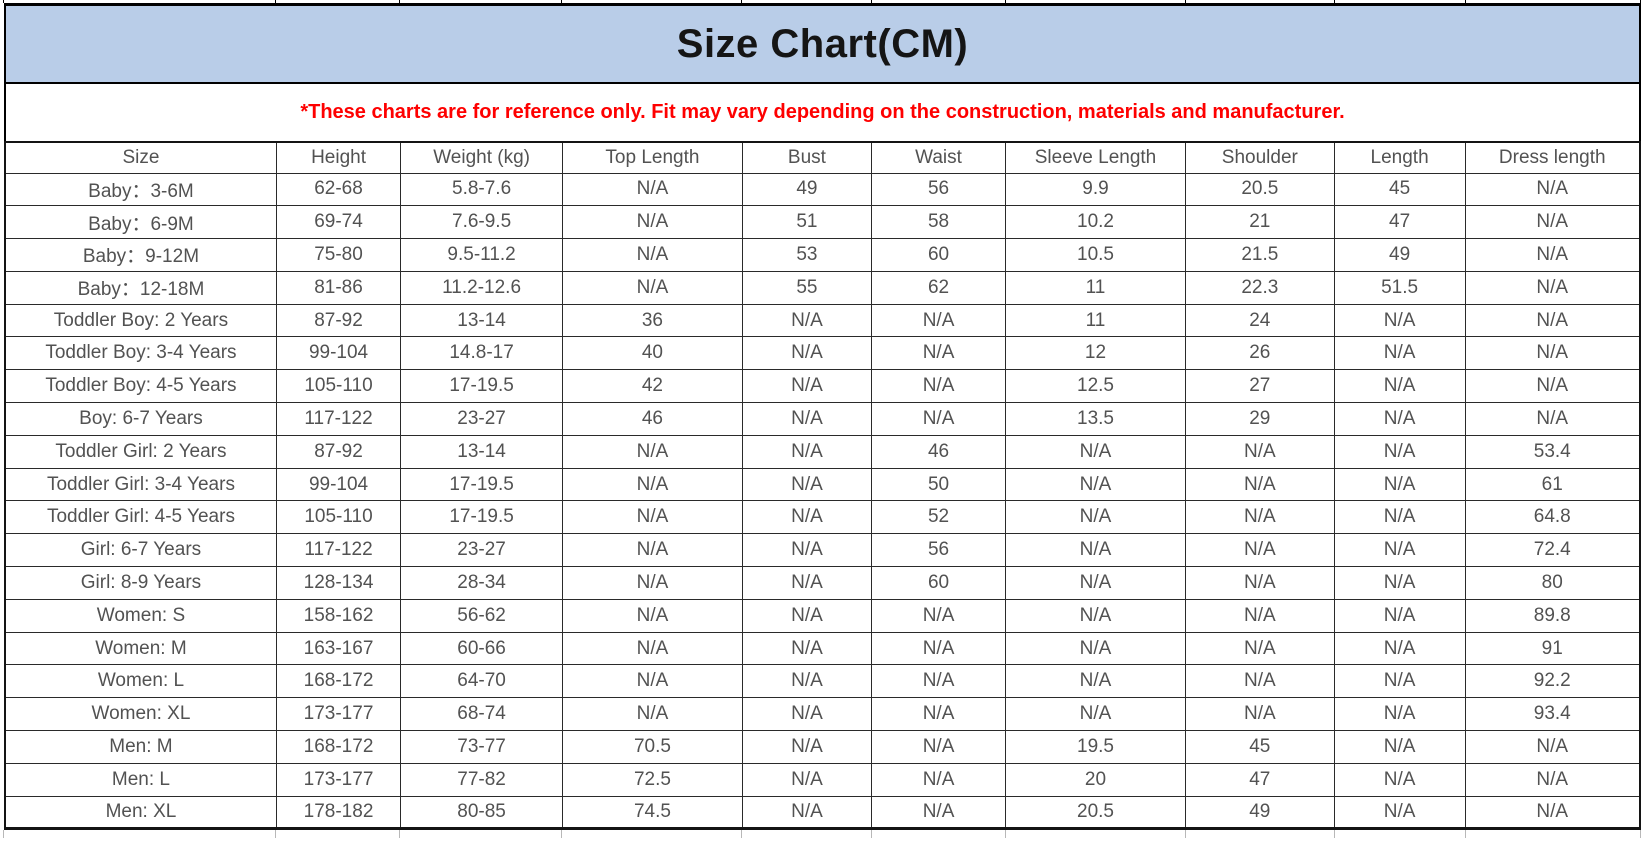 Image resolution: width=1645 pixels, height=843 pixels. I want to click on table-cell: 49, so click(1399, 255).